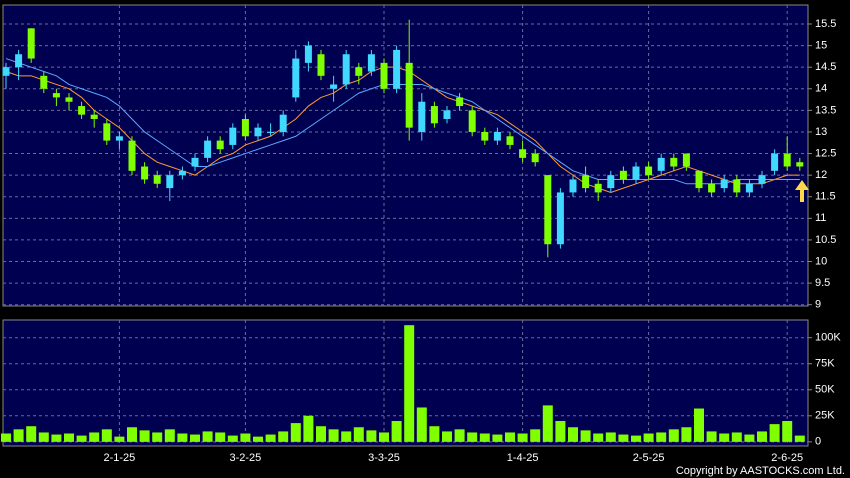 This screenshot has height=478, width=850. Describe the element at coordinates (649, 458) in the screenshot. I see `x-tick-label: 2-5-25` at that location.